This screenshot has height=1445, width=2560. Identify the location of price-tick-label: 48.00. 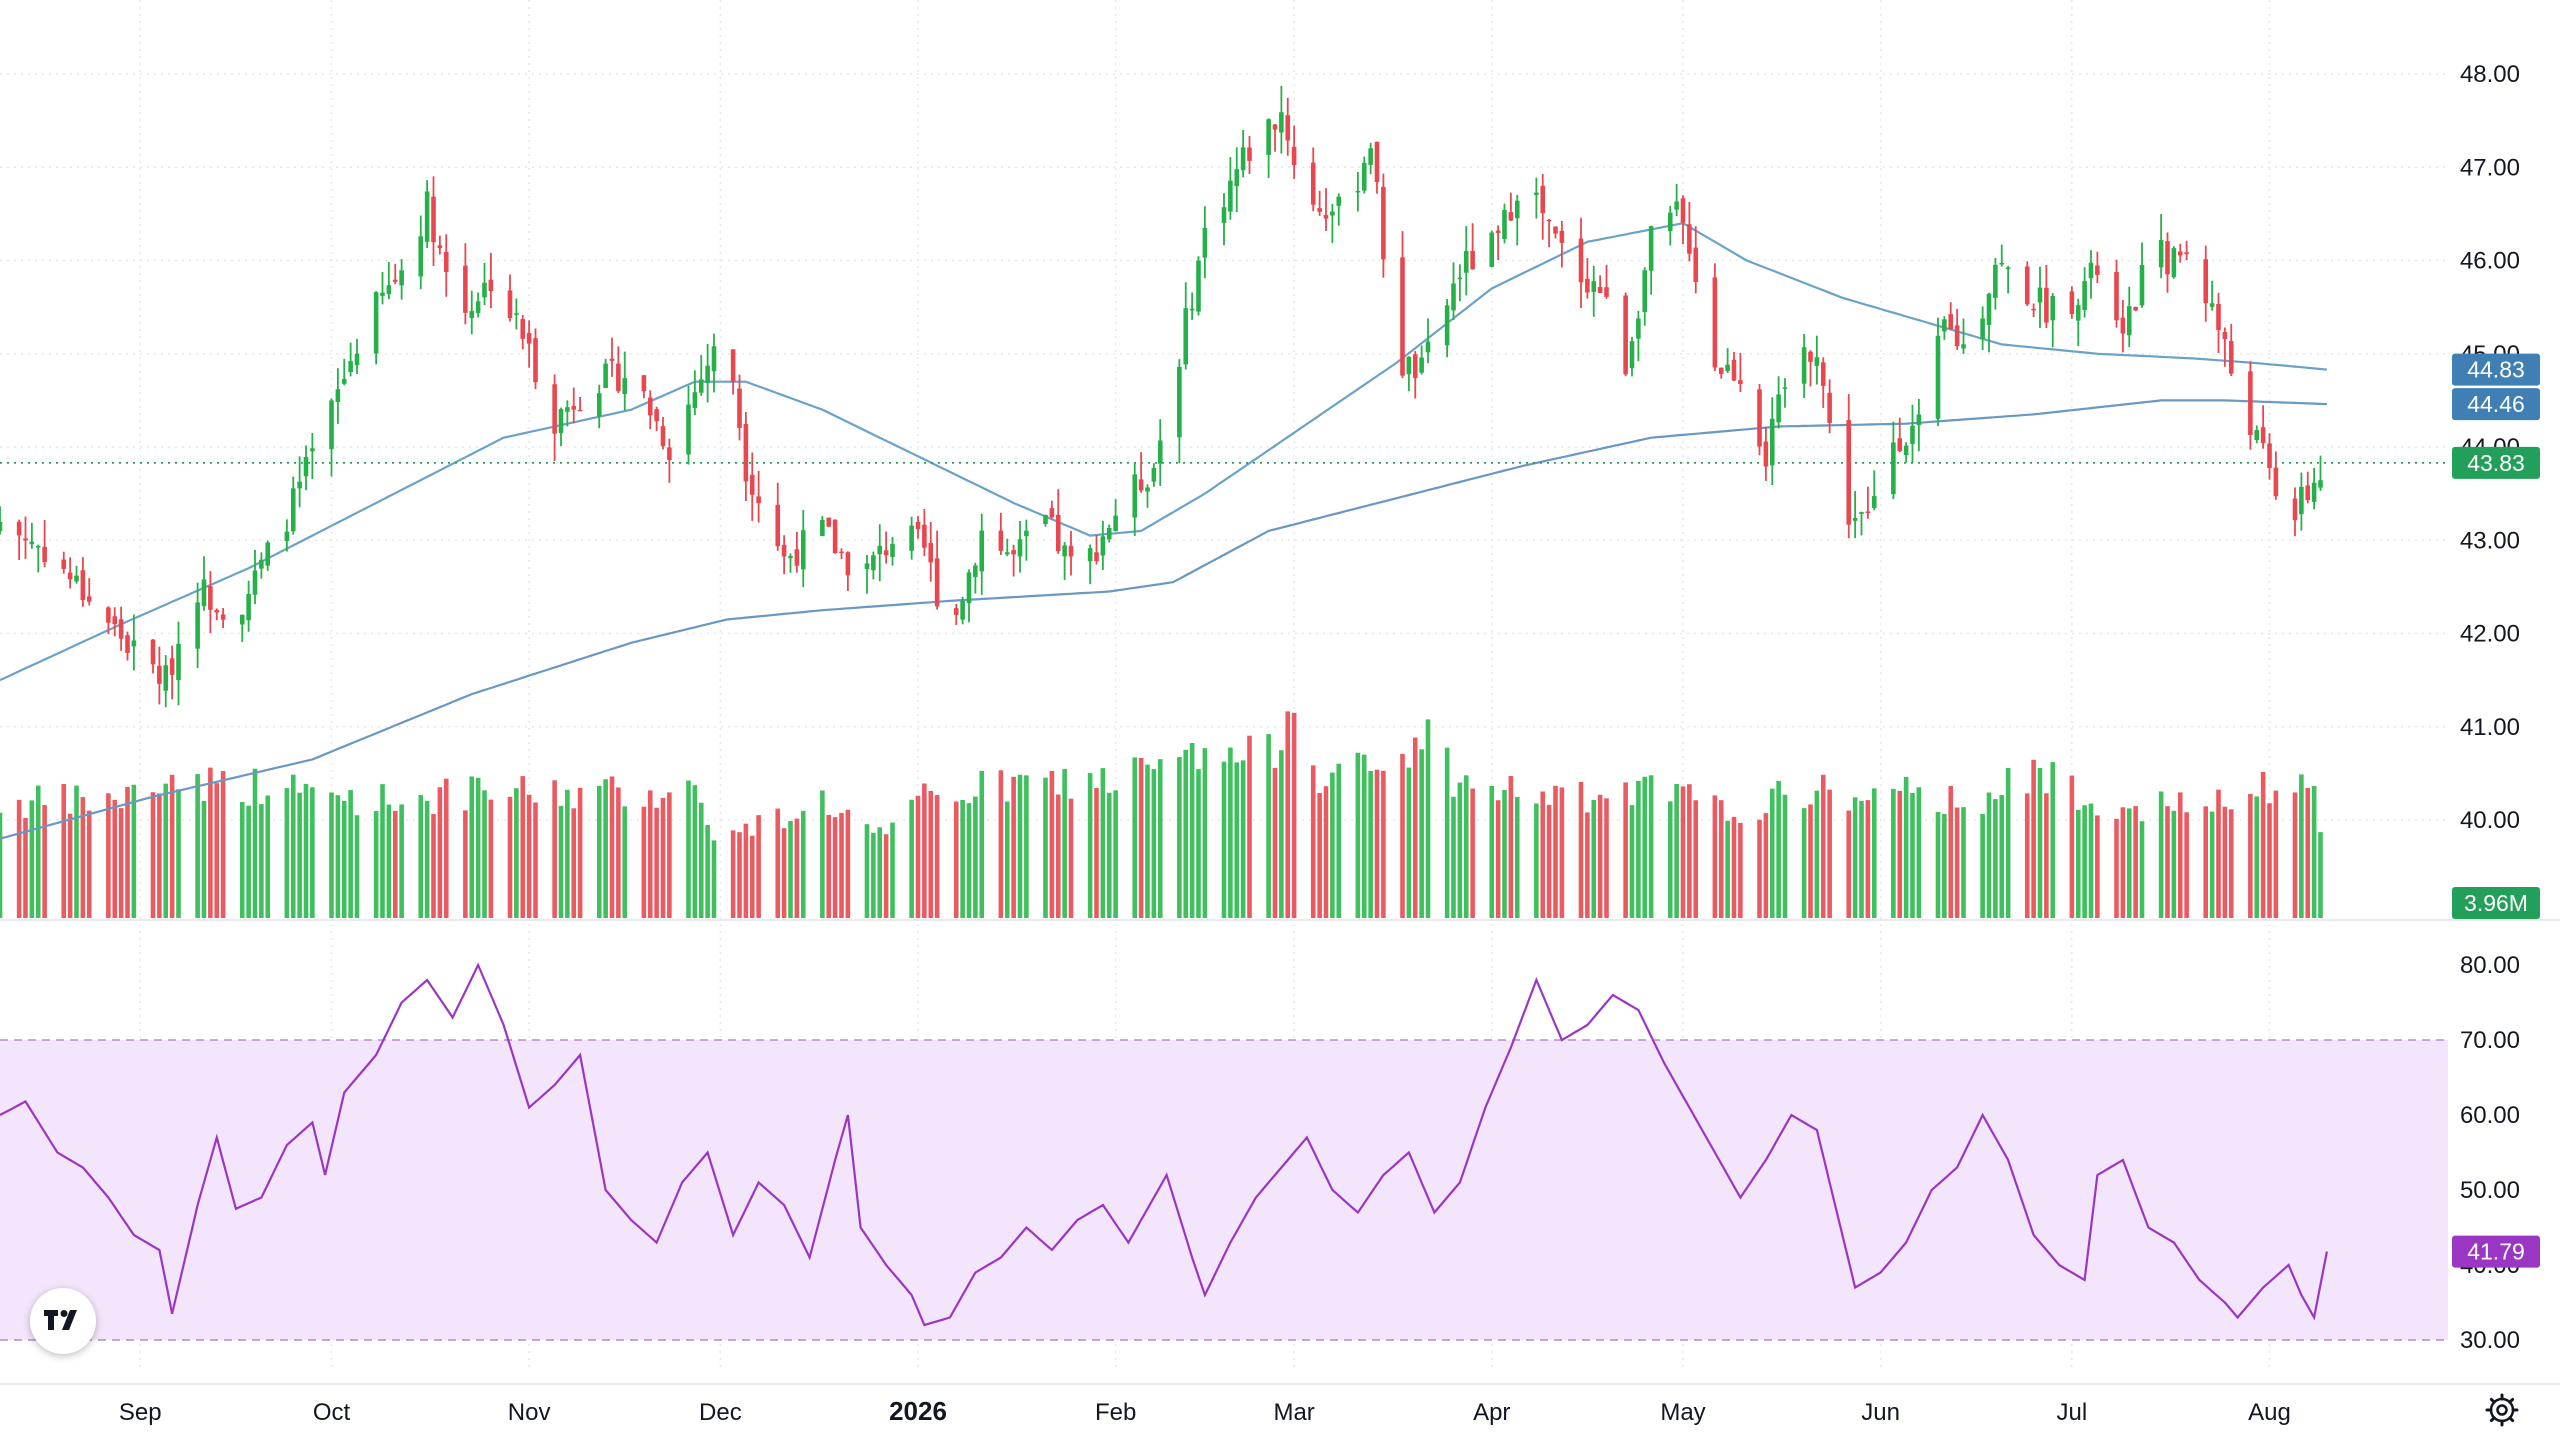
(2490, 74).